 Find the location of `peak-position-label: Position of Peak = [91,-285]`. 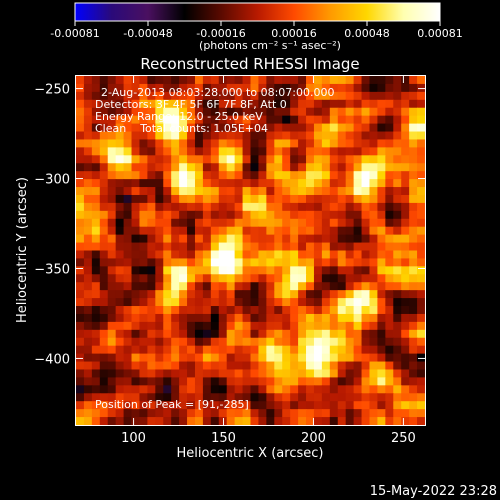

peak-position-label: Position of Peak = [91,-285] is located at coordinates (172, 404).